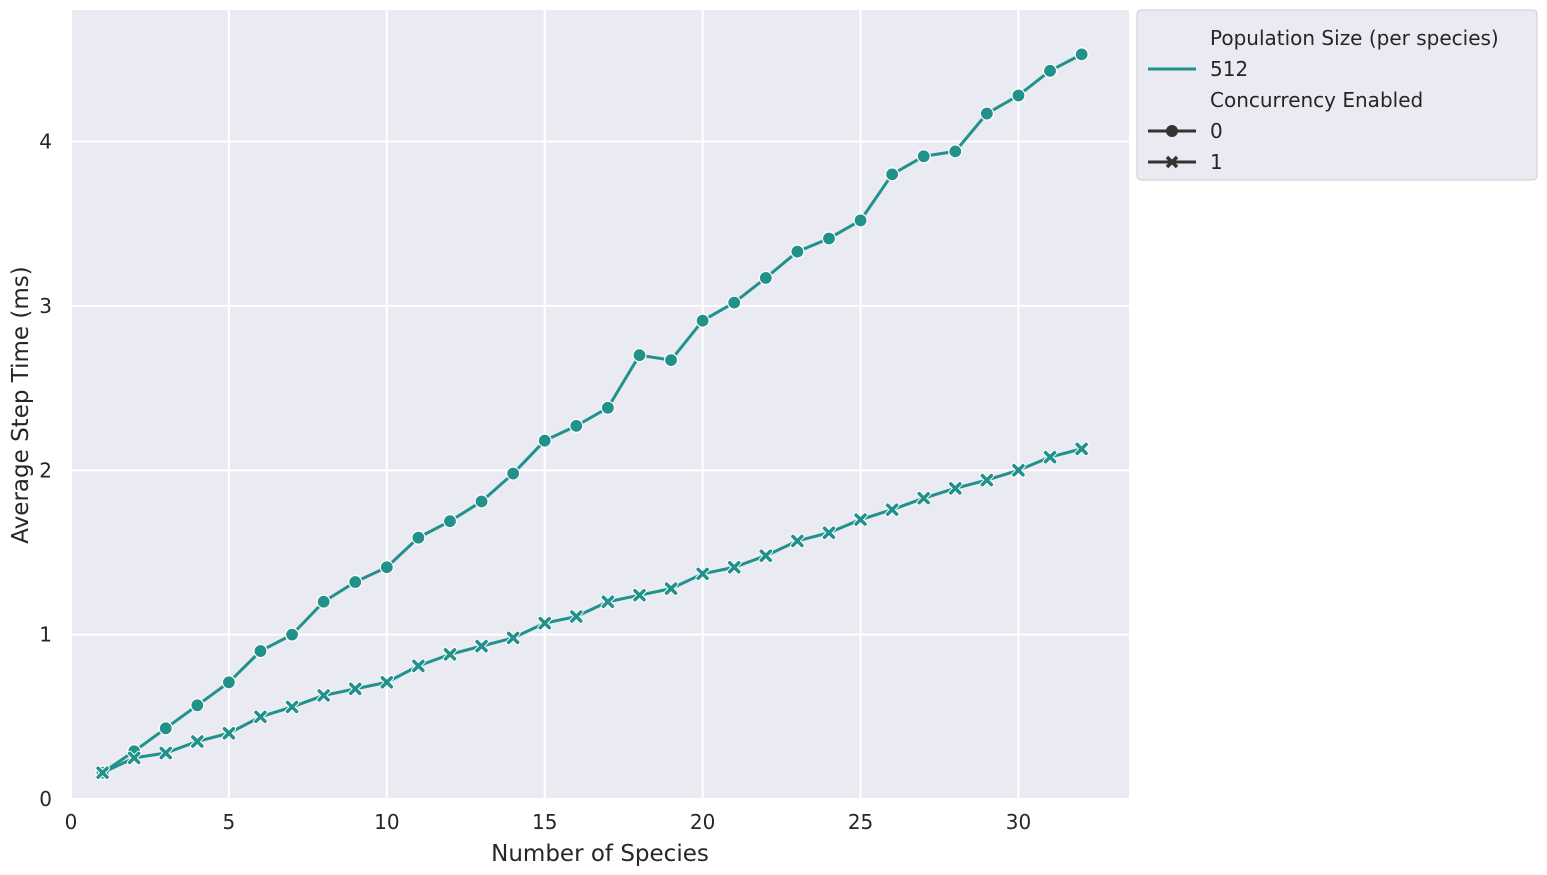 The height and width of the screenshot is (875, 1547). I want to click on x-tick-label: 10, so click(386, 822).